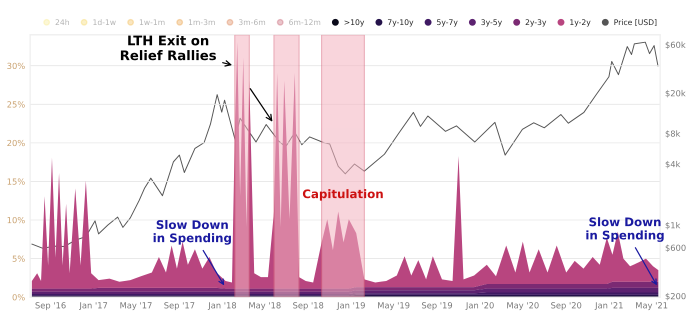 The width and height of the screenshot is (700, 332). I want to click on x-tick-label: May '21, so click(652, 306).